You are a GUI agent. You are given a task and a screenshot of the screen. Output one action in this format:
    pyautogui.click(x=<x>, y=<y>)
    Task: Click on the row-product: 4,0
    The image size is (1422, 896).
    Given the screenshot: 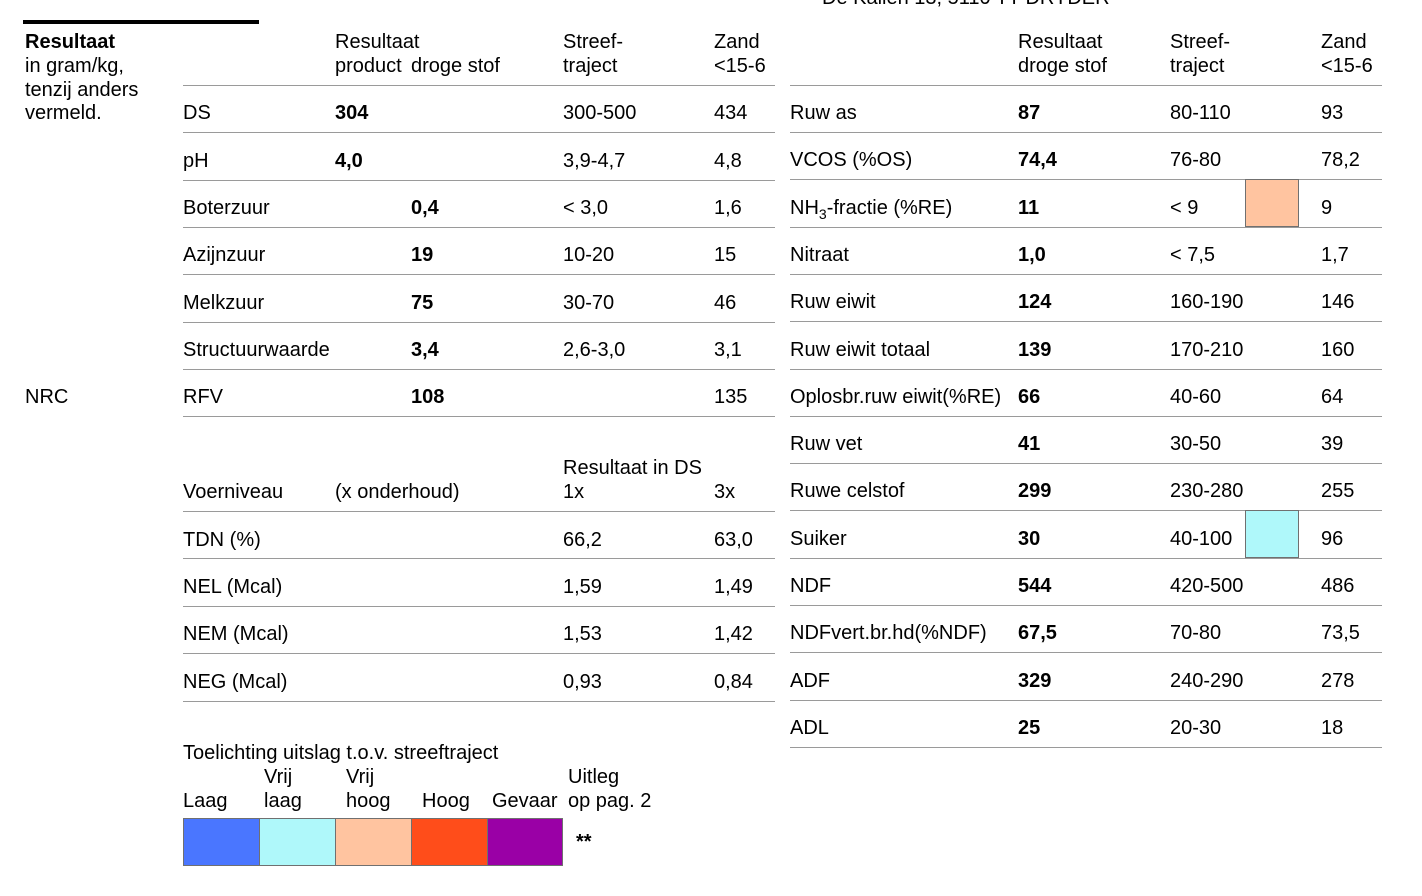 What is the action you would take?
    pyautogui.click(x=349, y=161)
    